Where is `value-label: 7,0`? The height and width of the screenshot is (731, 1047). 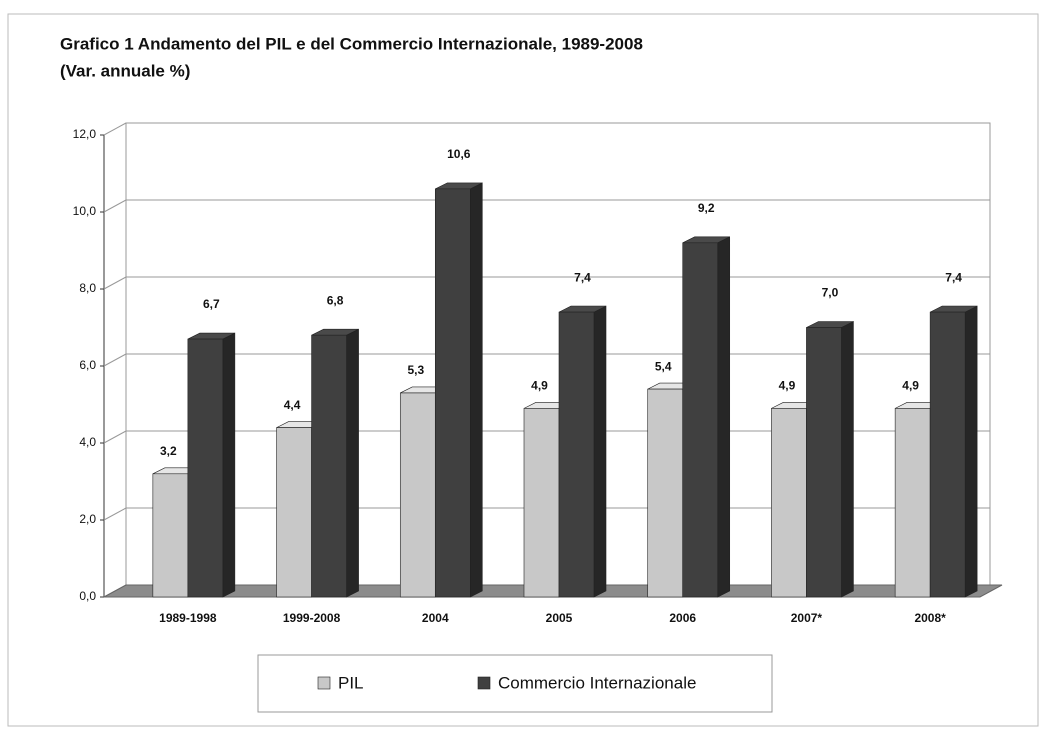
value-label: 7,0 is located at coordinates (830, 293).